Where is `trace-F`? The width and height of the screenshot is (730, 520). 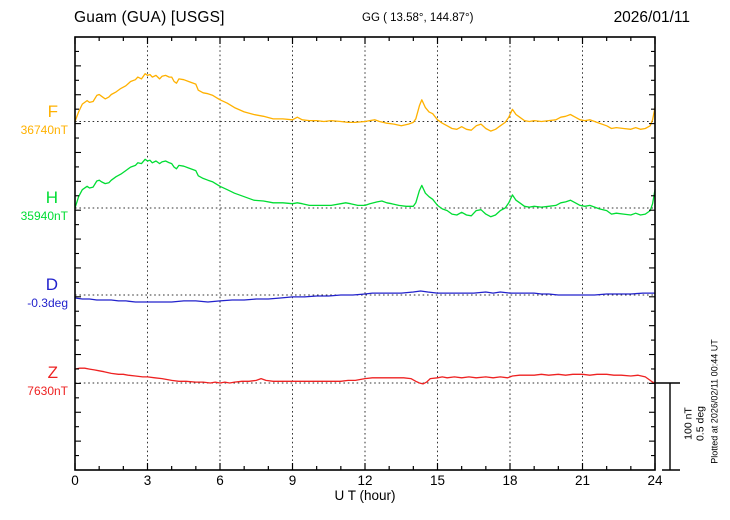
trace-F is located at coordinates (365, 102).